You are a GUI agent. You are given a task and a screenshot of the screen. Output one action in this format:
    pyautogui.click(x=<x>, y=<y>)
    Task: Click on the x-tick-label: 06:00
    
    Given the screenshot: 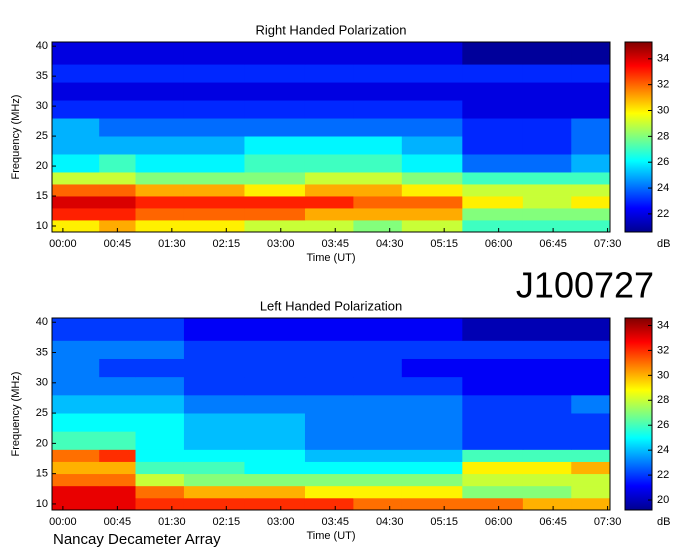 What is the action you would take?
    pyautogui.click(x=499, y=244)
    